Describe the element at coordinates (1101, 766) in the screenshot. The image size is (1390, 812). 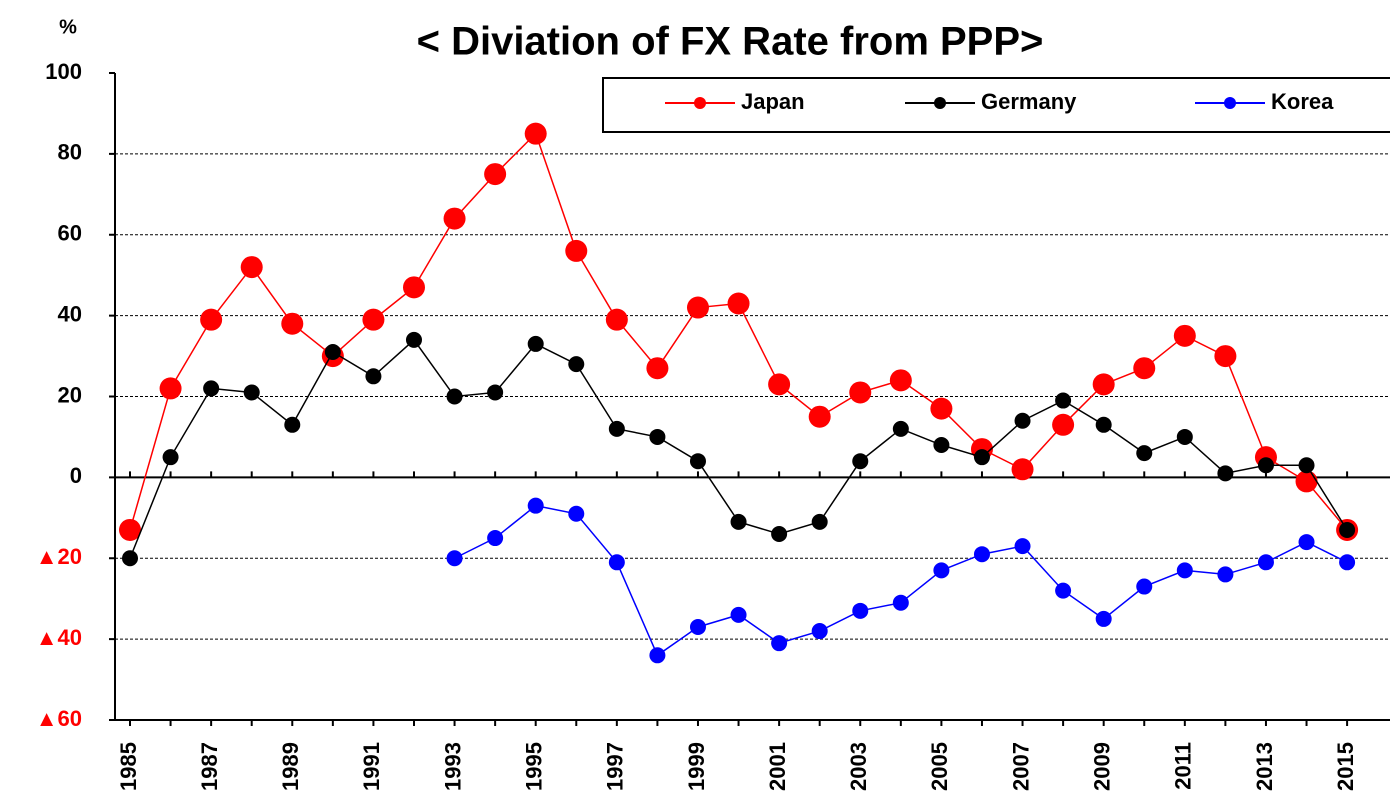
I see `x-tick-label: 2009` at that location.